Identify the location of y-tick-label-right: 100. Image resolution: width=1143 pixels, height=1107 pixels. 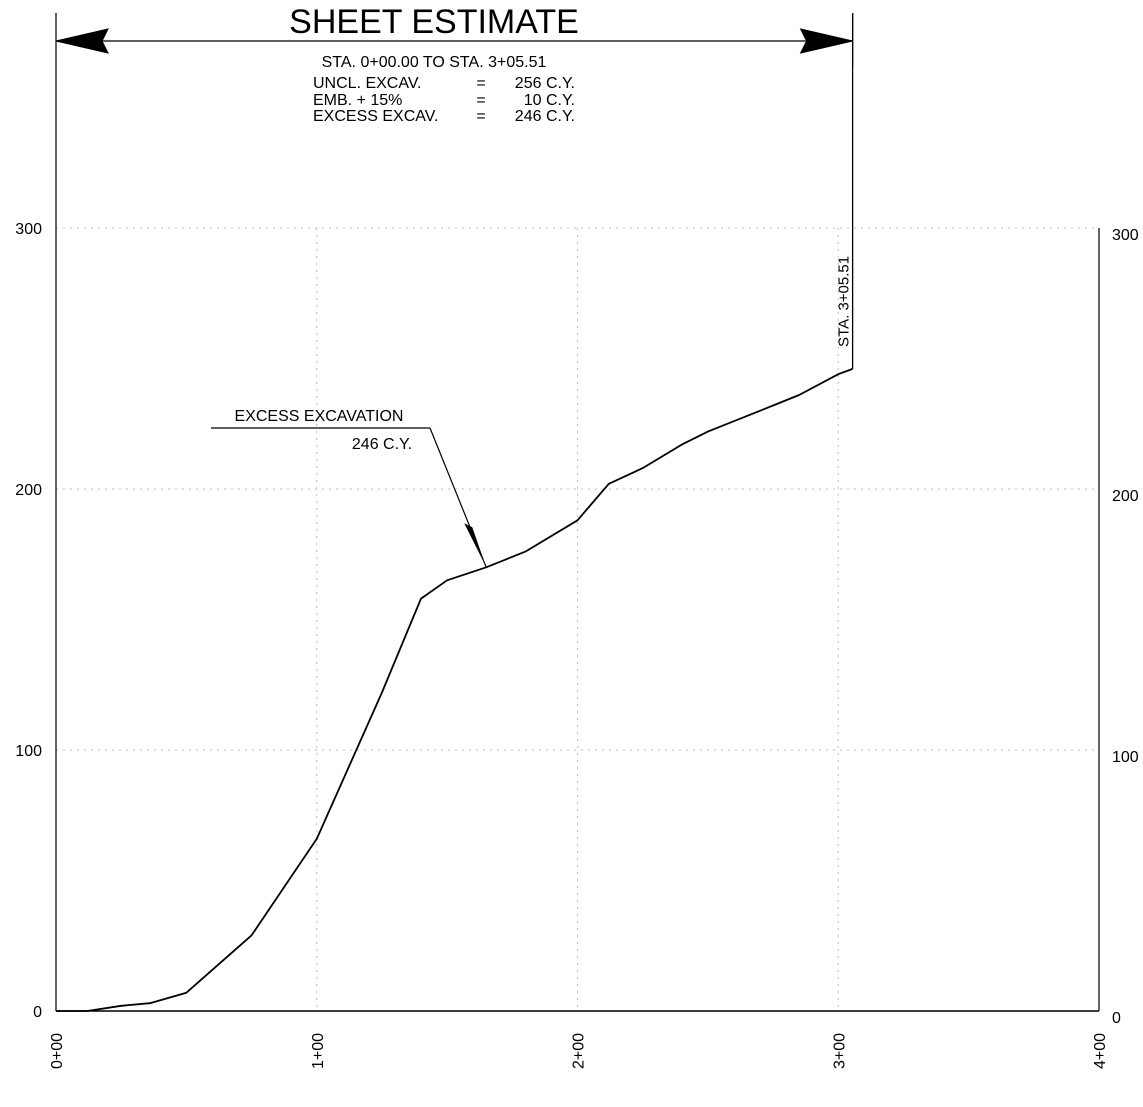
(1125, 757).